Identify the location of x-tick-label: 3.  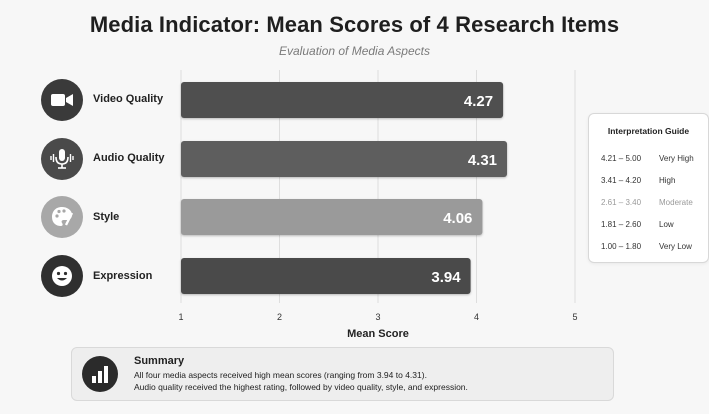
(377, 317).